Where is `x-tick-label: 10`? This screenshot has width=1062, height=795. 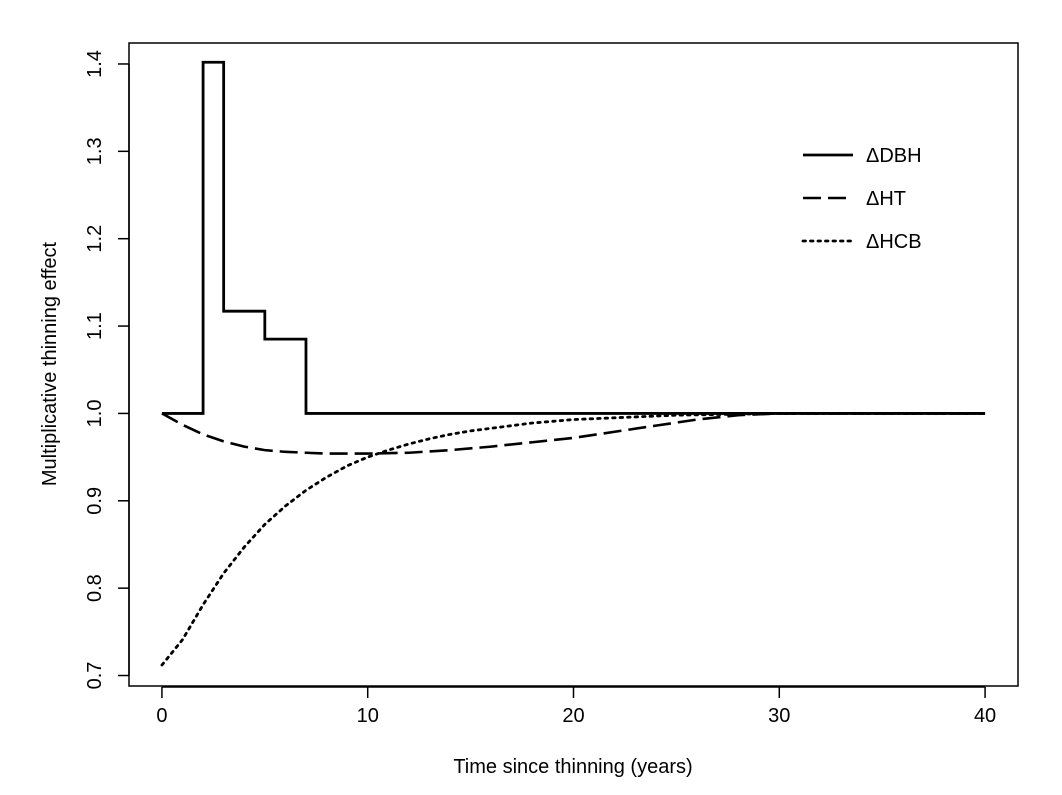
x-tick-label: 10 is located at coordinates (368, 716).